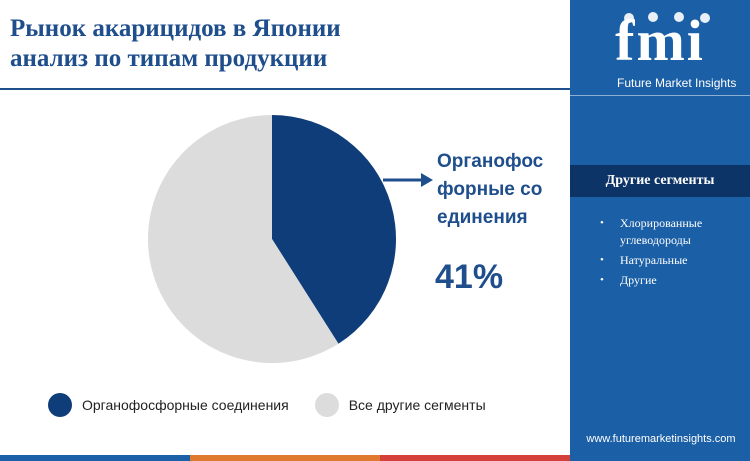  What do you see at coordinates (677, 83) in the screenshot?
I see `logo-subtitle: Future Market Insights` at bounding box center [677, 83].